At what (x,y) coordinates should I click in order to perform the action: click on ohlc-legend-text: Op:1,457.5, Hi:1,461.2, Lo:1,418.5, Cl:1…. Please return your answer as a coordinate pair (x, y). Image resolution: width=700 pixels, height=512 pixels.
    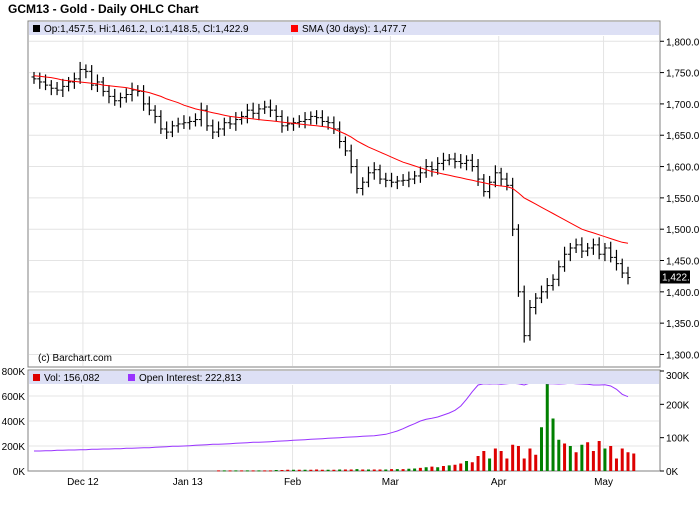
    Looking at the image, I should click on (146, 29).